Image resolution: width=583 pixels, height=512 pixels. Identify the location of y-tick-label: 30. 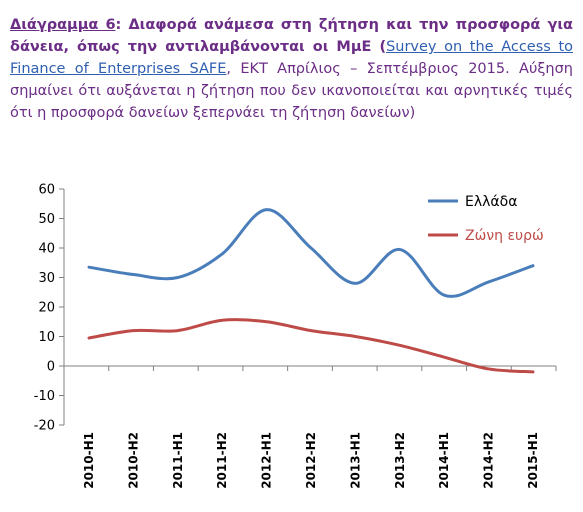
(46, 278).